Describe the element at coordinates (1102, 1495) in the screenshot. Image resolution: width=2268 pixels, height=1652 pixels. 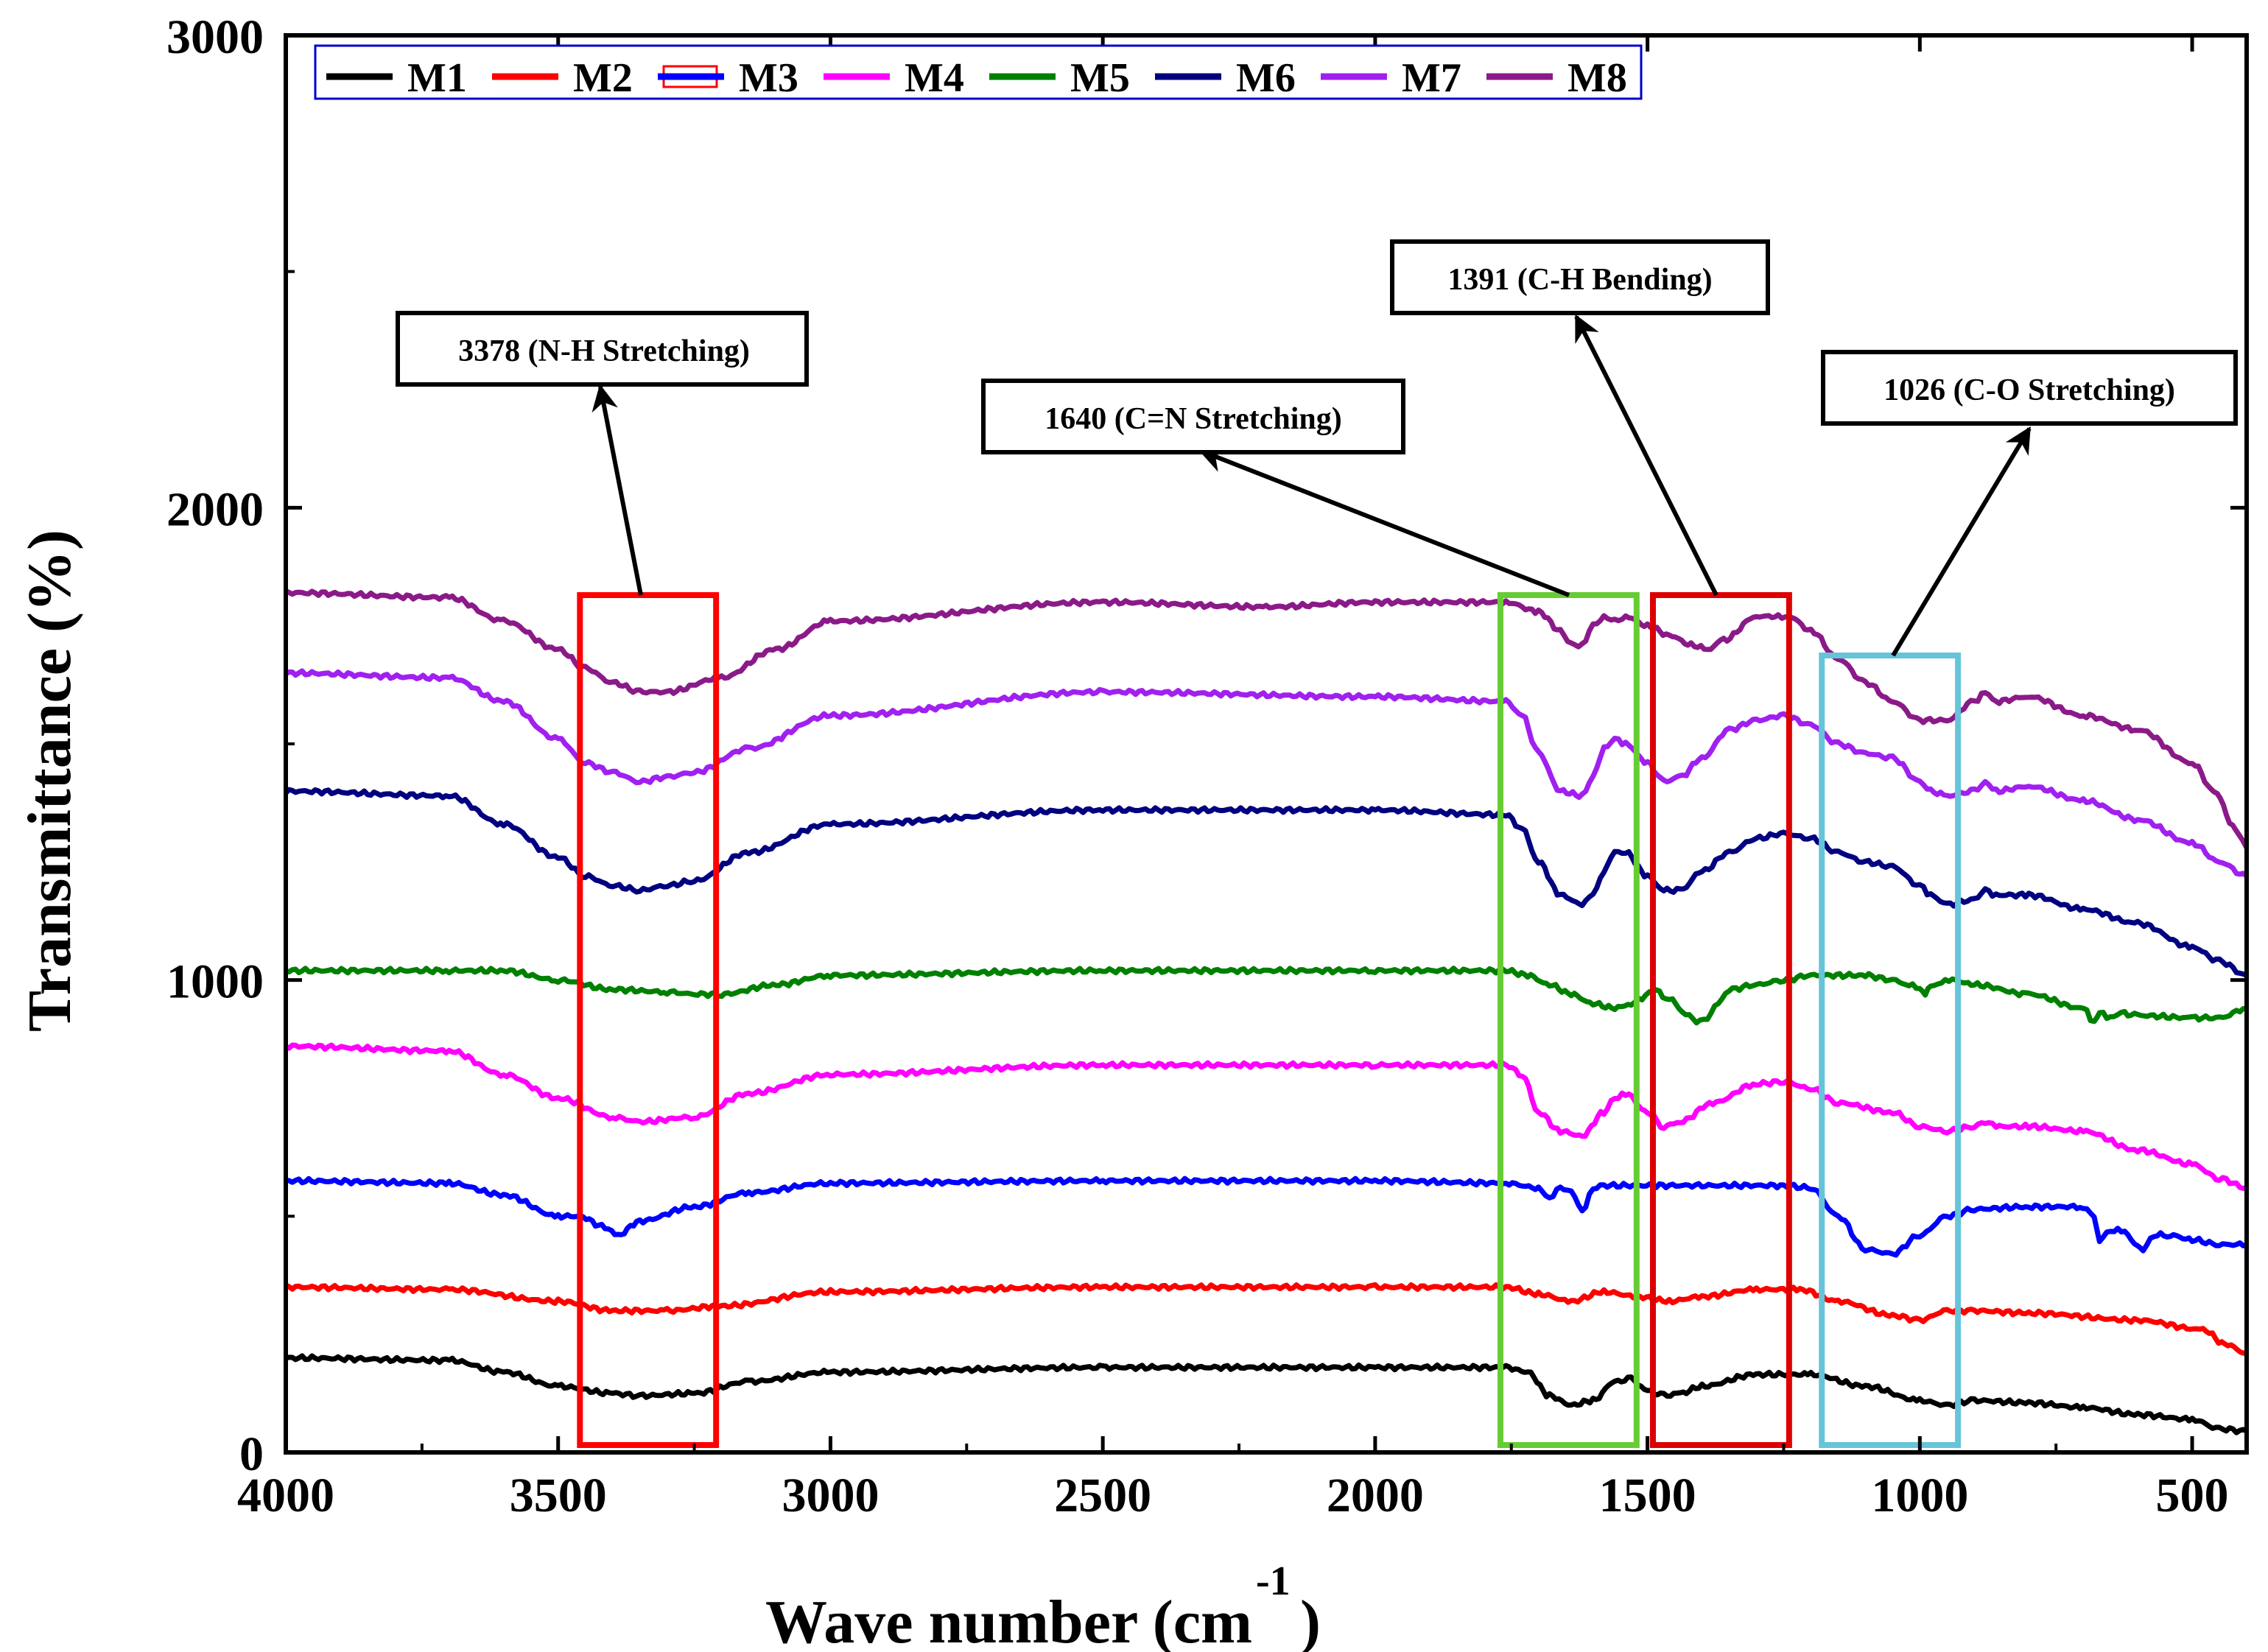
I see `x-tick-label: 2500` at that location.